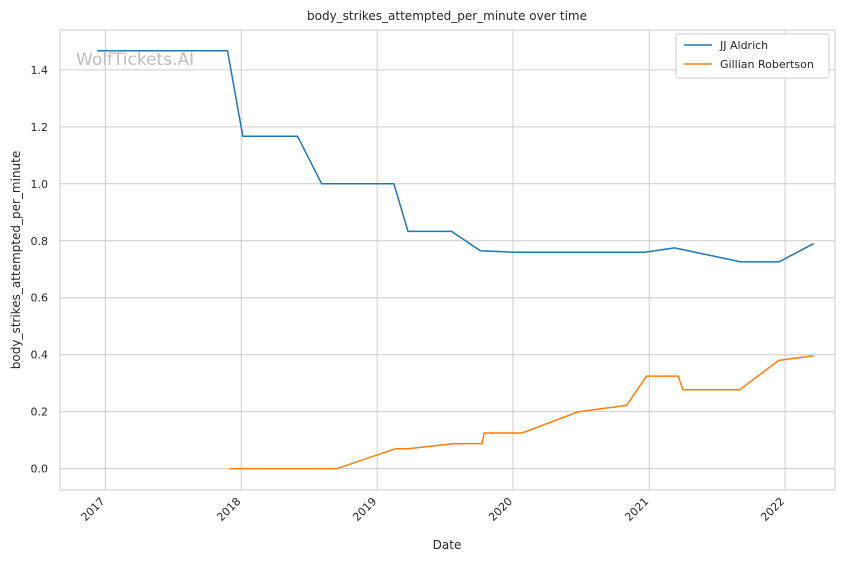 This screenshot has height=561, width=844. Describe the element at coordinates (636, 509) in the screenshot. I see `x-tick-label: 2021` at that location.